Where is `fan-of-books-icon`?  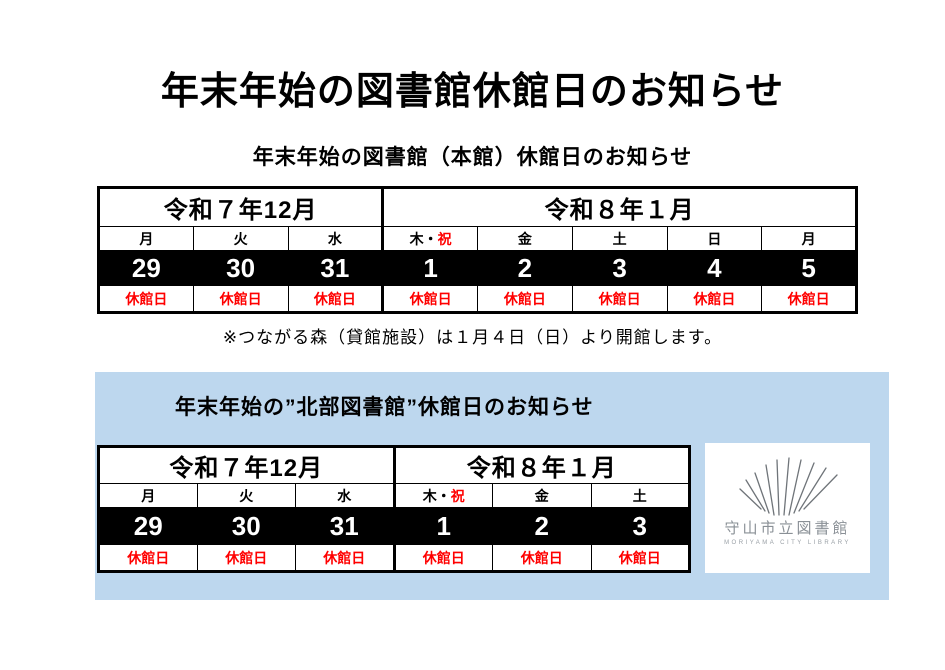
fan-of-books-icon is located at coordinates (788, 486).